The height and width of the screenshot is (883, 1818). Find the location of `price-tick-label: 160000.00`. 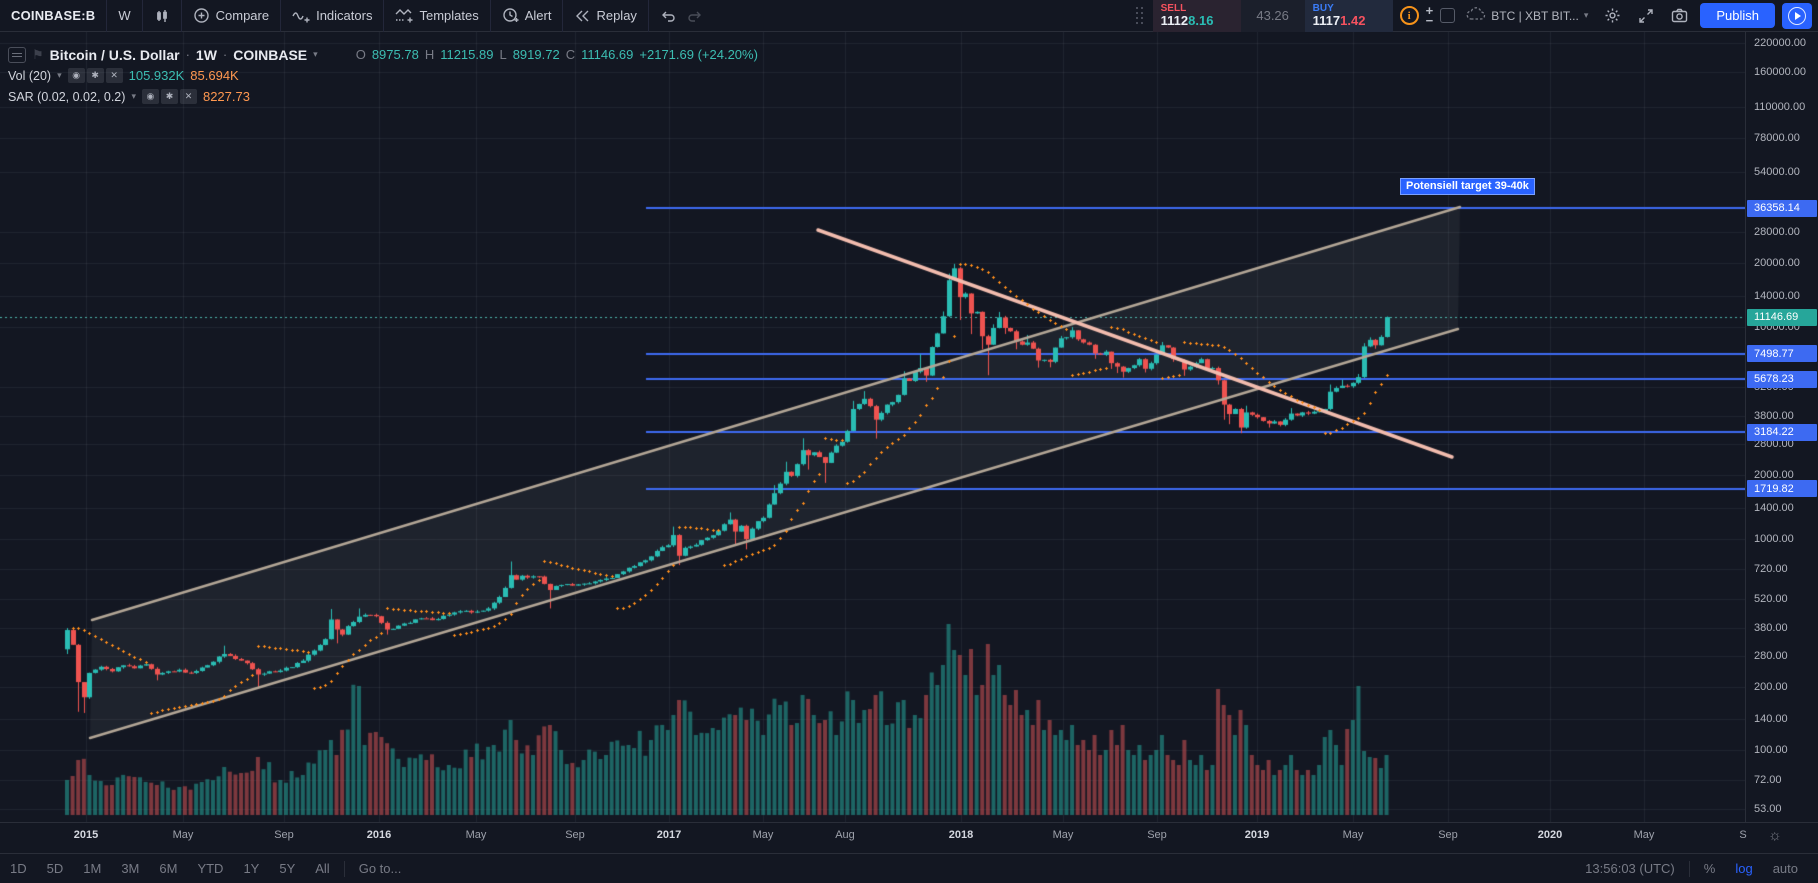

price-tick-label: 160000.00 is located at coordinates (1780, 72).